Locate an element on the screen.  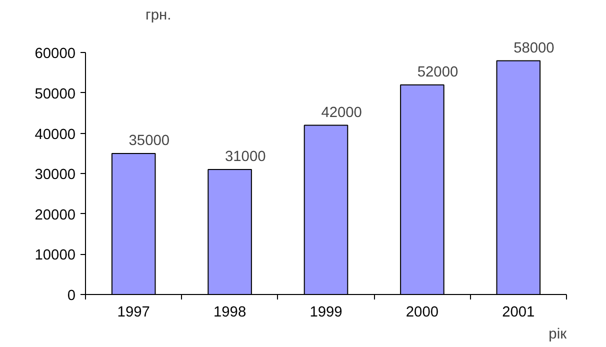
y-tick-label: 50000 is located at coordinates (55, 94).